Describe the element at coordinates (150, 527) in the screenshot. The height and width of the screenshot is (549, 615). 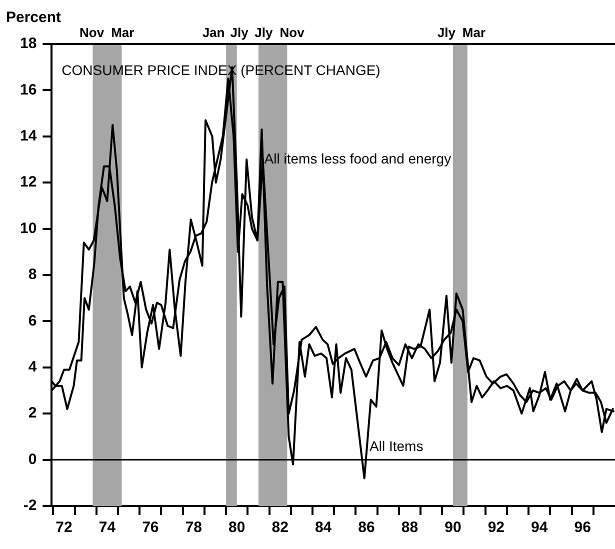
I see `x-tick-label: 76` at that location.